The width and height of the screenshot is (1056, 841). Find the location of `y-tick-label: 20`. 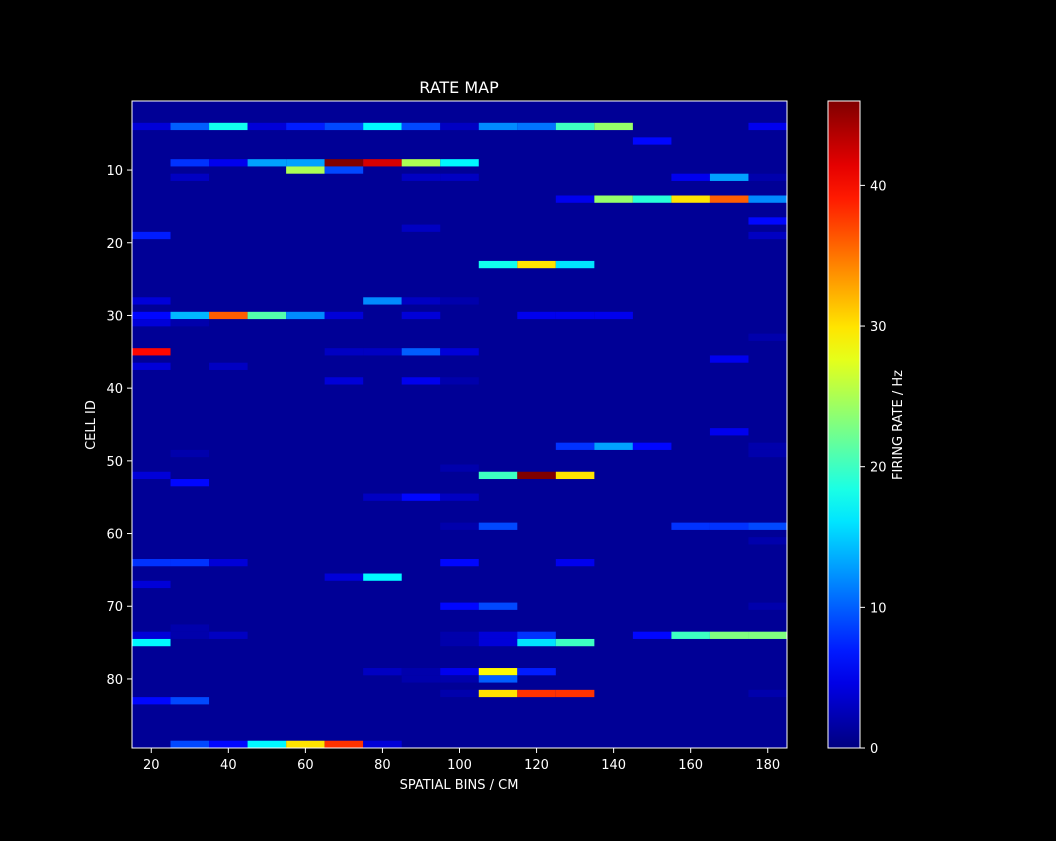

y-tick-label: 20 is located at coordinates (114, 244).